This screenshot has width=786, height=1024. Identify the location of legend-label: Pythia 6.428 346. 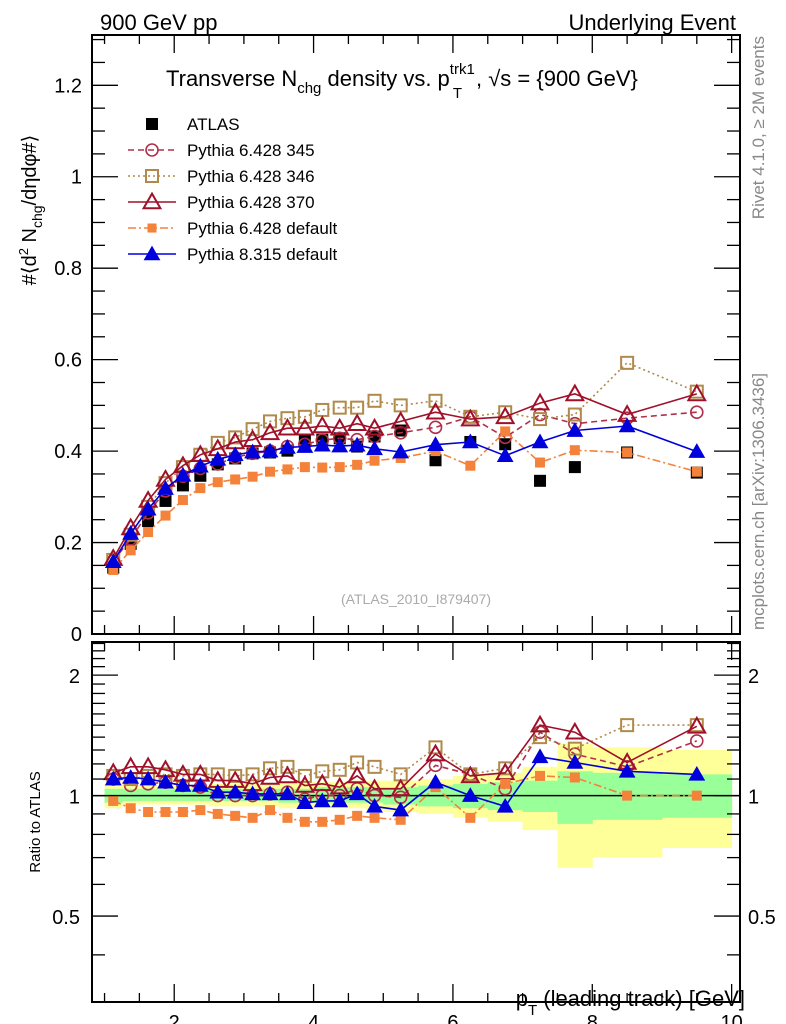
(251, 176).